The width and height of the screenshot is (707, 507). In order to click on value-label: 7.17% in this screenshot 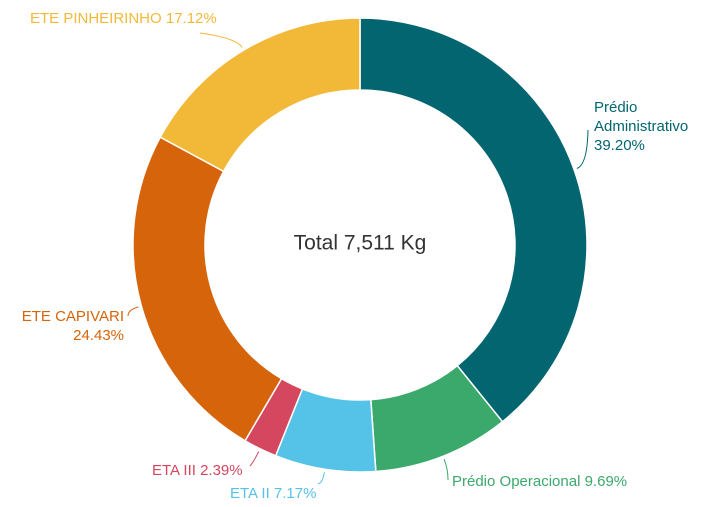, I will do `click(295, 493)`.